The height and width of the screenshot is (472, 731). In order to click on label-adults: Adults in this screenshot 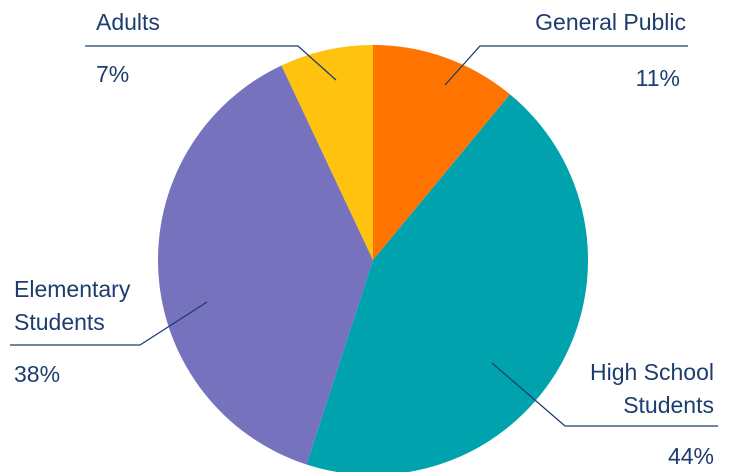, I will do `click(128, 22)`.